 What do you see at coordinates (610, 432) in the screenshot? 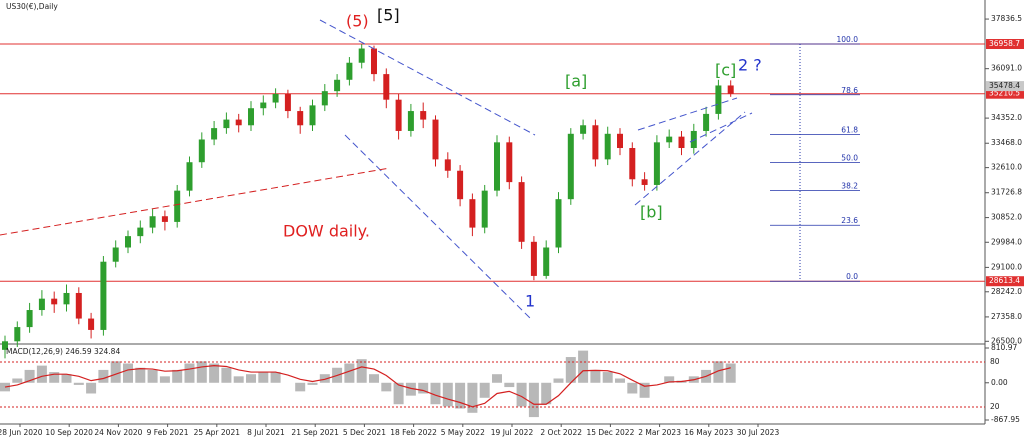
I see `x-tick-label: 15 Dec 2022` at bounding box center [610, 432].